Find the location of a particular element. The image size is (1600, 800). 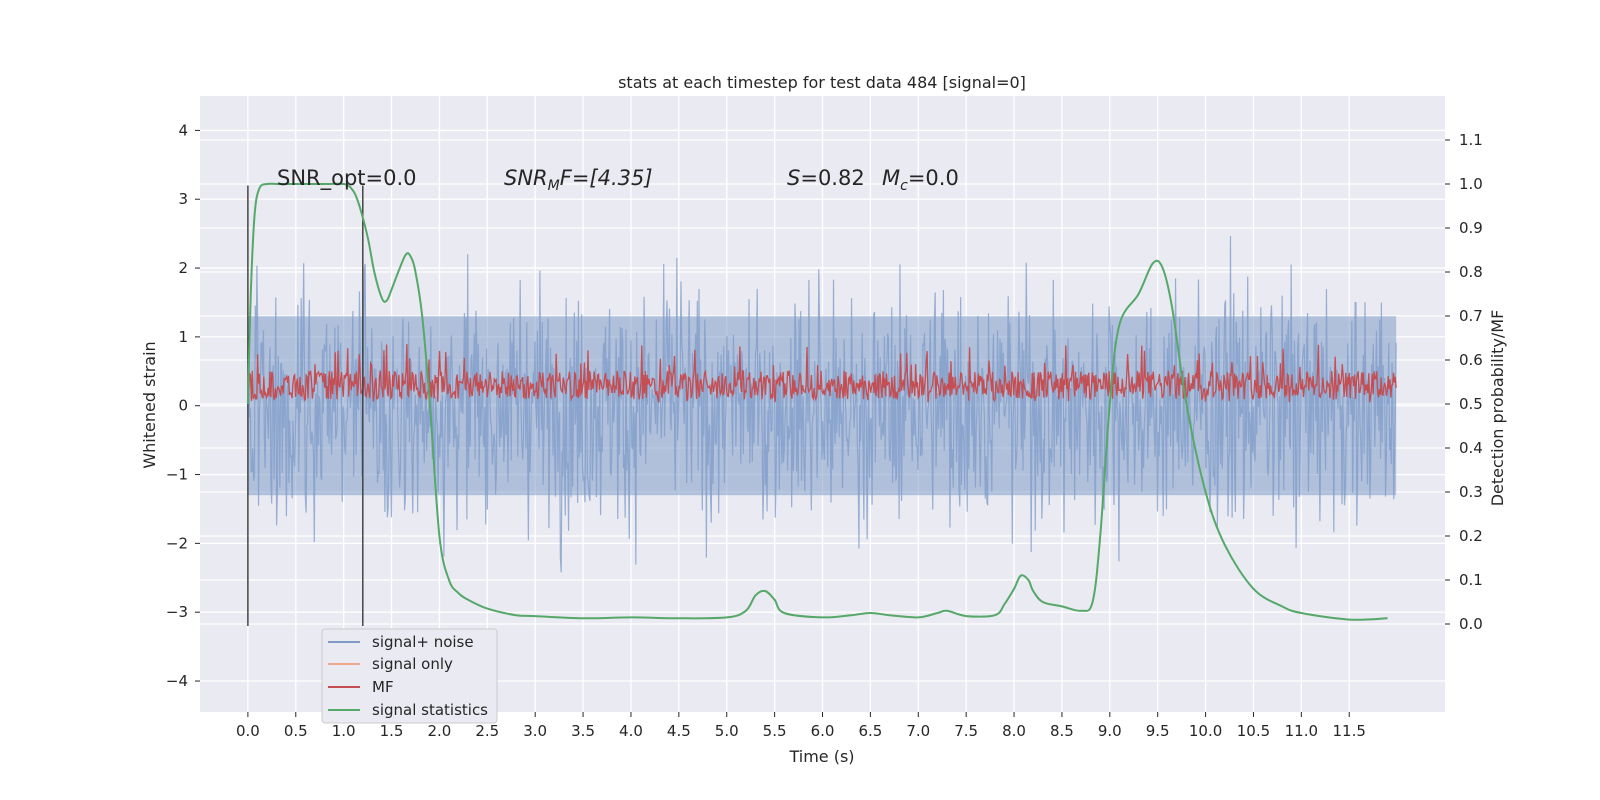

mc-annotation: Mc=0.0 is located at coordinates (920, 180).